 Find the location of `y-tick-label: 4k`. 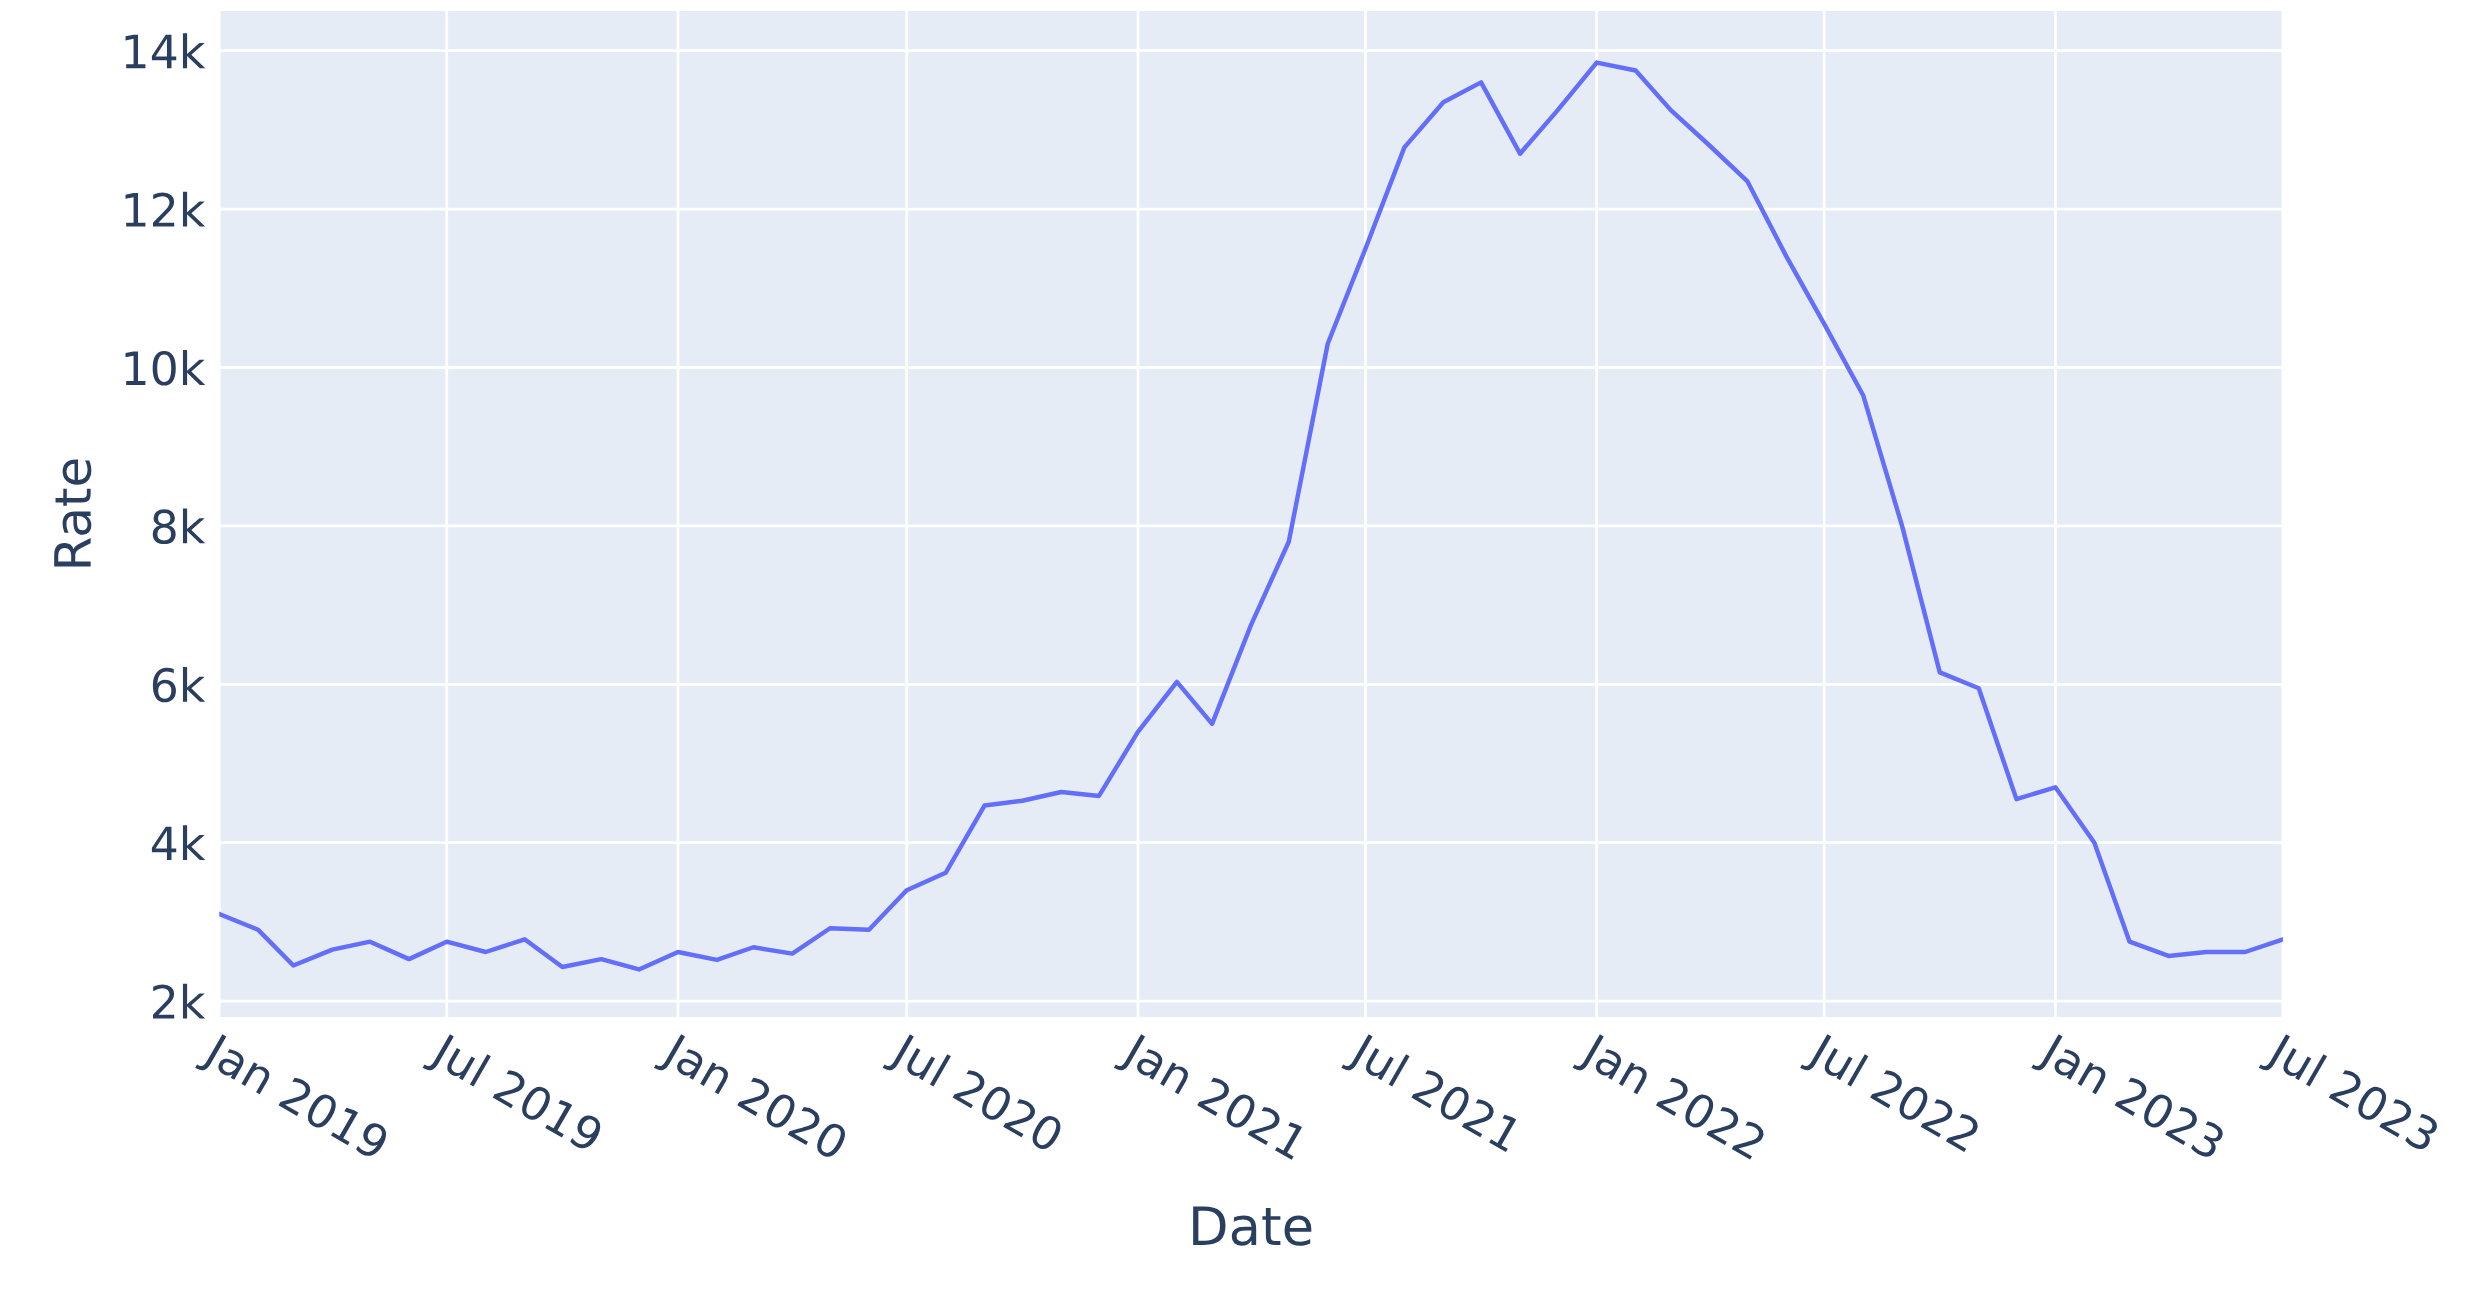

y-tick-label: 4k is located at coordinates (178, 843).